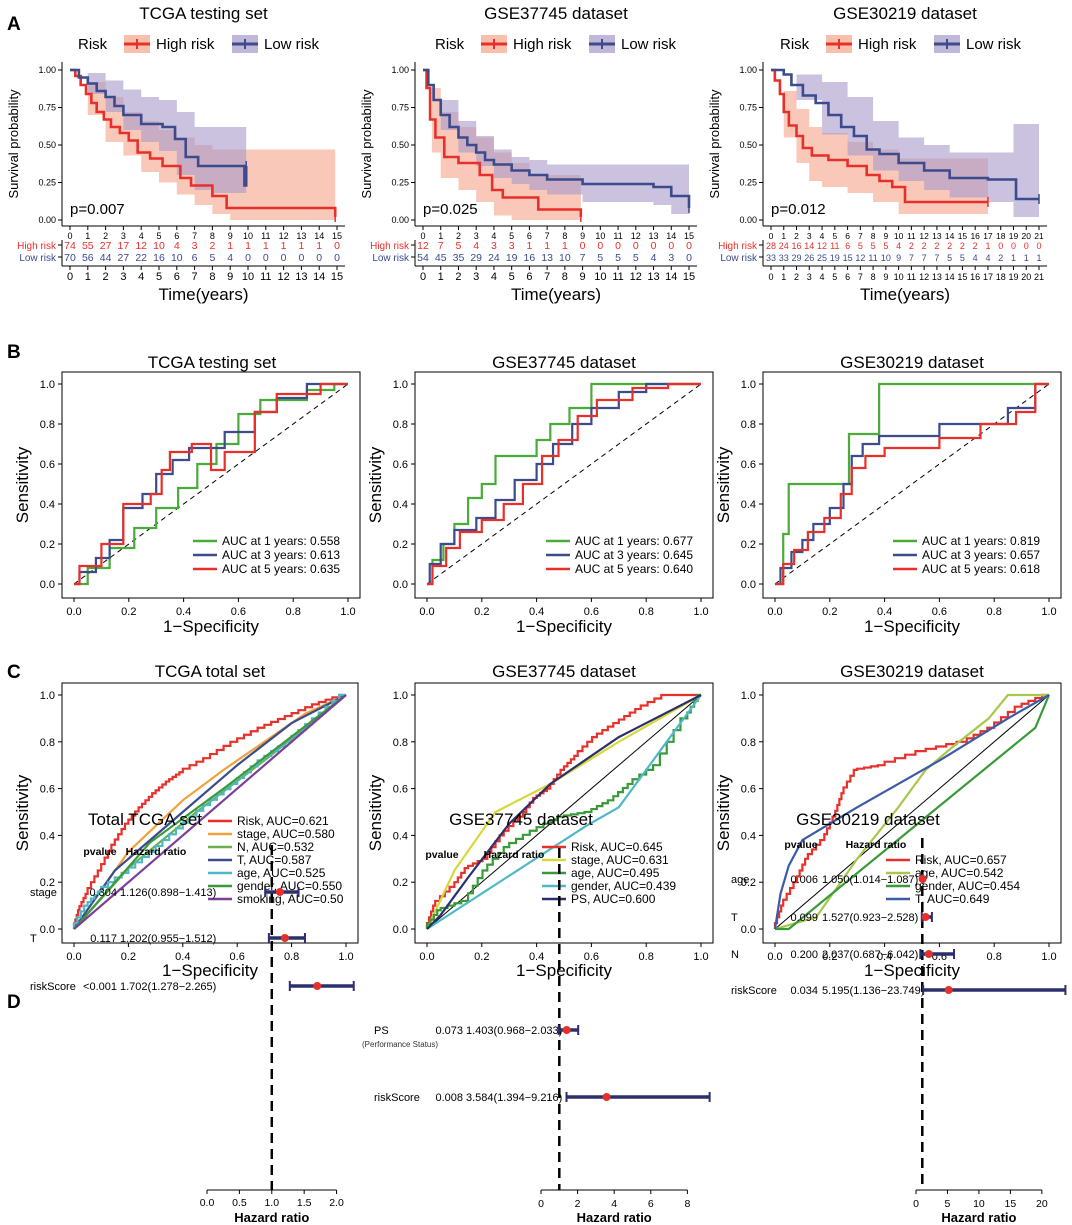 This screenshot has height=1225, width=1072. Describe the element at coordinates (740, 880) in the screenshot. I see `row-label: age` at that location.